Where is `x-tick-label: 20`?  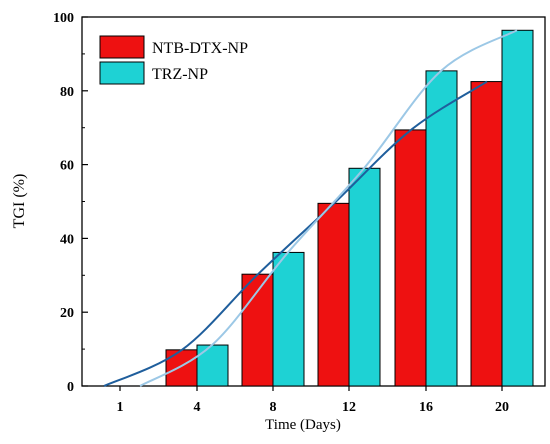
x-tick-label: 20 is located at coordinates (502, 407).